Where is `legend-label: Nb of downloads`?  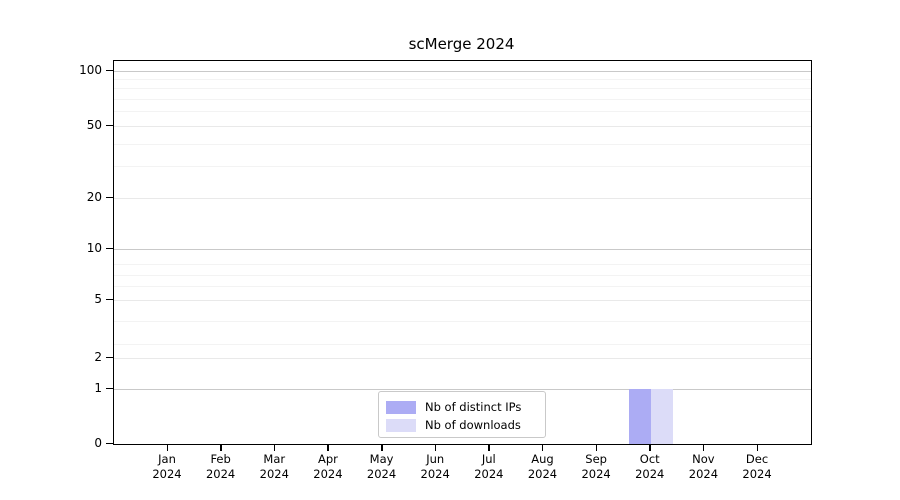 legend-label: Nb of downloads is located at coordinates (473, 425).